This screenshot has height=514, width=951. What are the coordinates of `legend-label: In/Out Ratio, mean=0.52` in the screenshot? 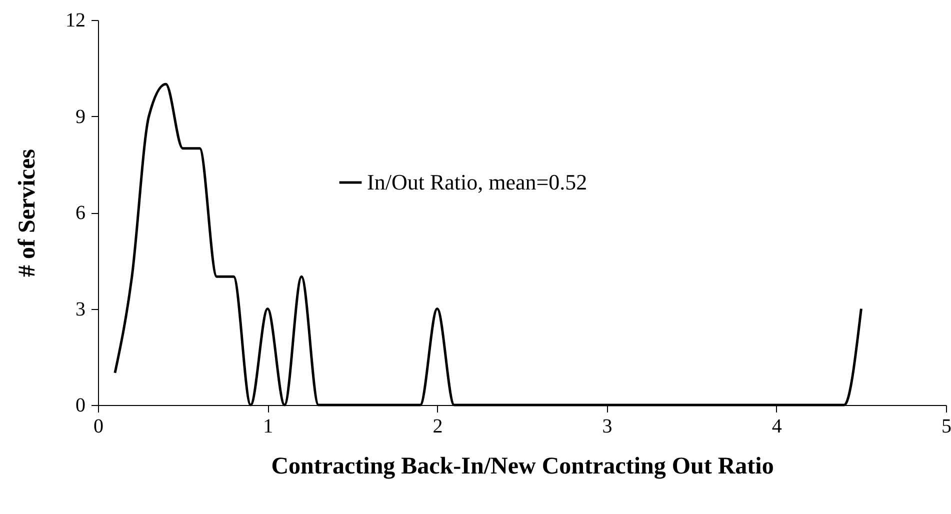 It's located at (477, 182).